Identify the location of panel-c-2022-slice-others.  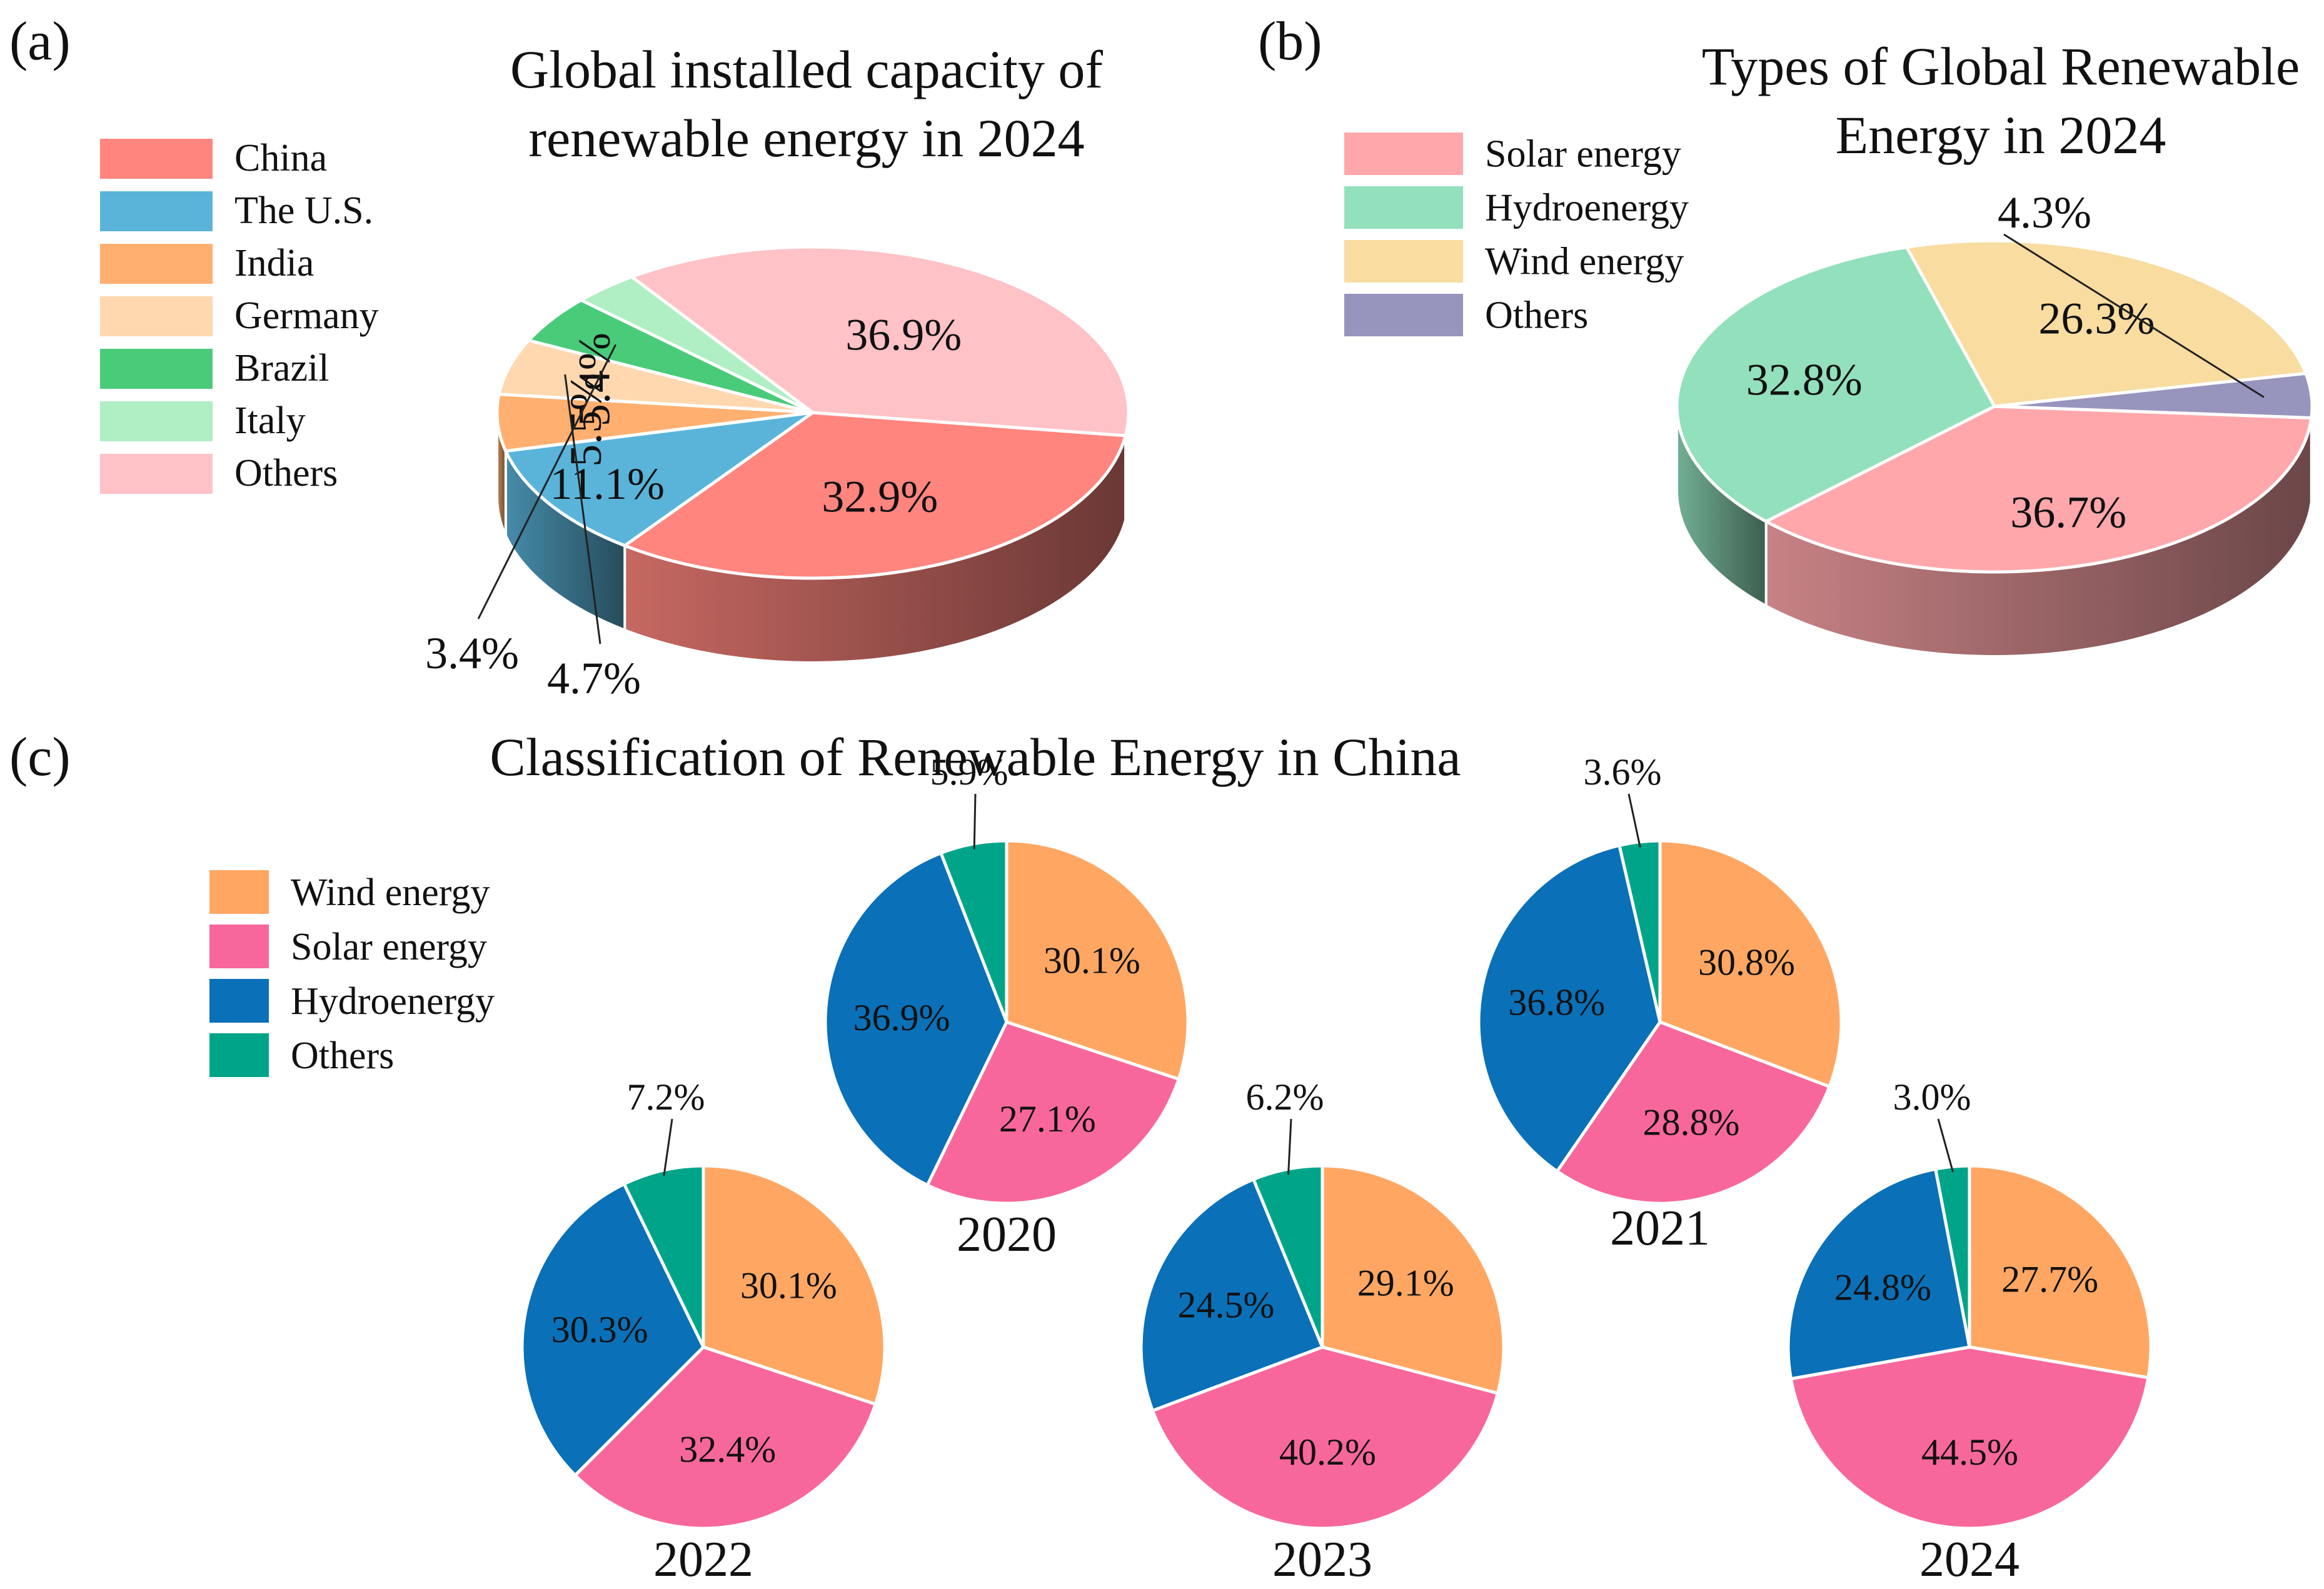
(663, 1256).